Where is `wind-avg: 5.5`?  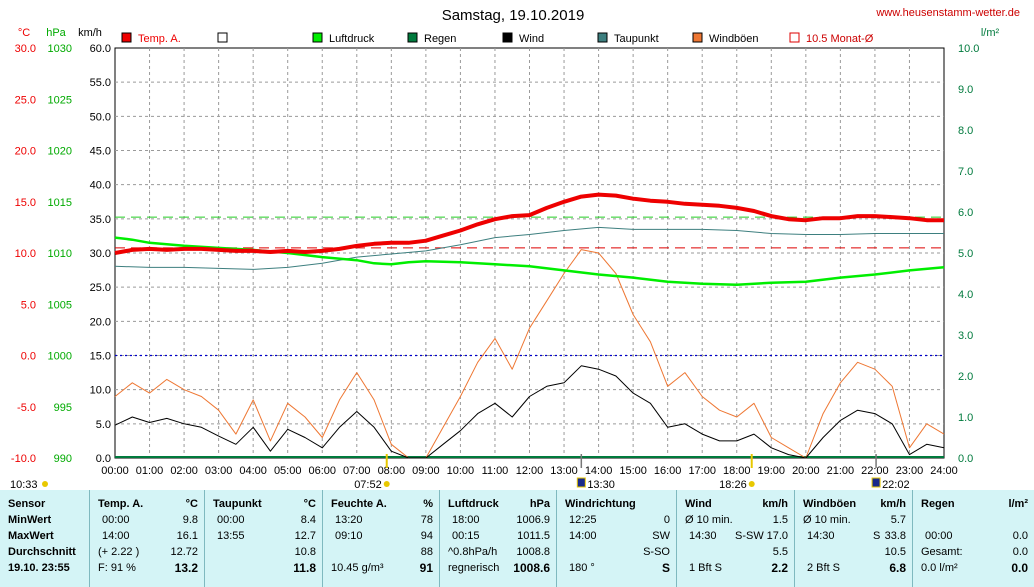
wind-avg: 5.5 is located at coordinates (780, 552).